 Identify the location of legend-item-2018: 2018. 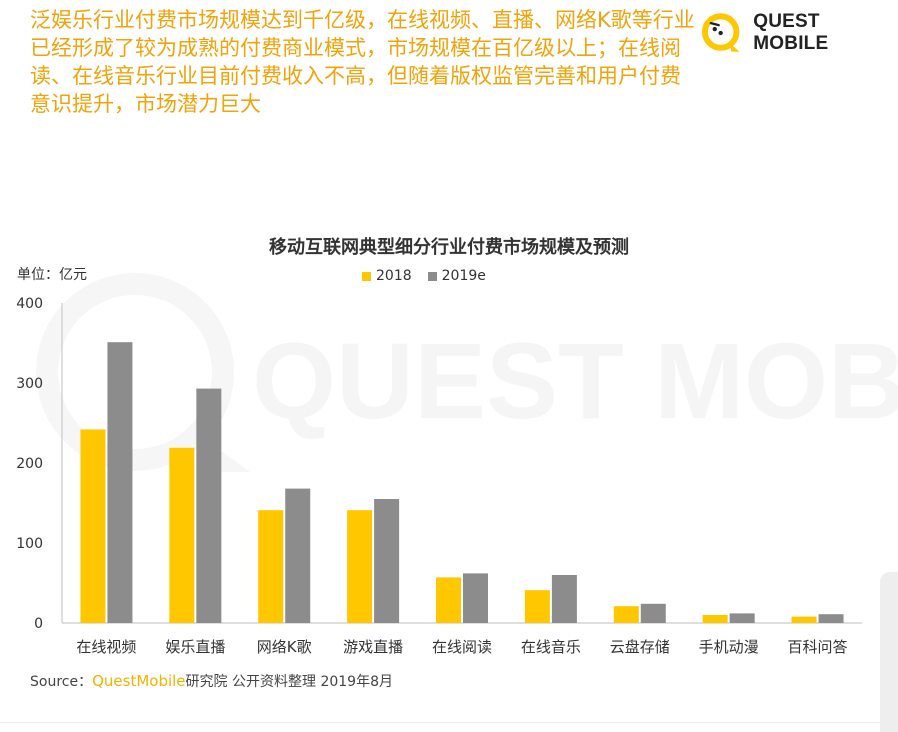
(387, 276).